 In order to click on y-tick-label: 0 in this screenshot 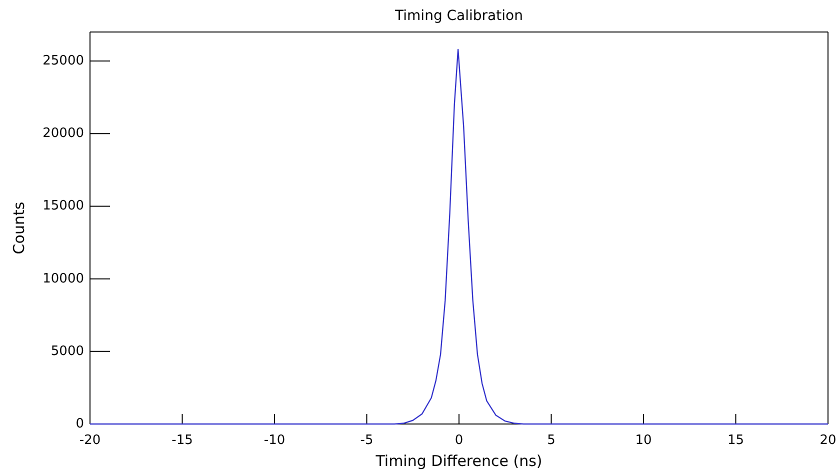, I will do `click(80, 424)`.